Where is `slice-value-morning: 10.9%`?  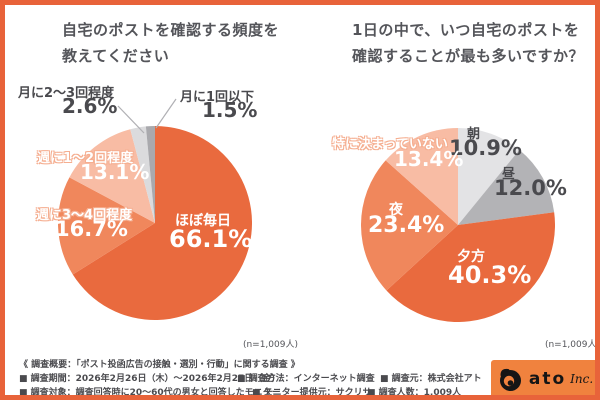 slice-value-morning: 10.9% is located at coordinates (485, 148).